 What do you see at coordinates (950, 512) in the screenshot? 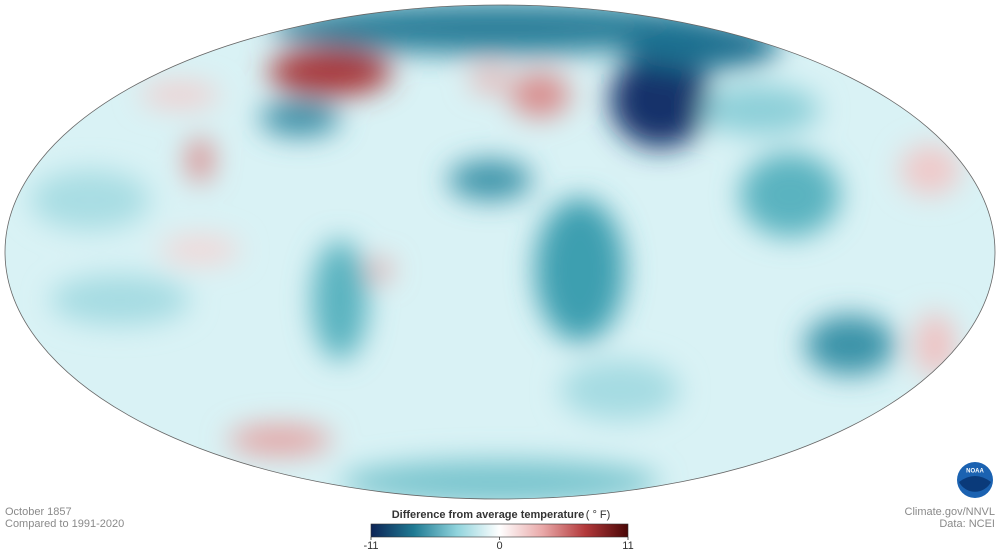
I see `source-credit: Climate.gov/NNVL` at bounding box center [950, 512].